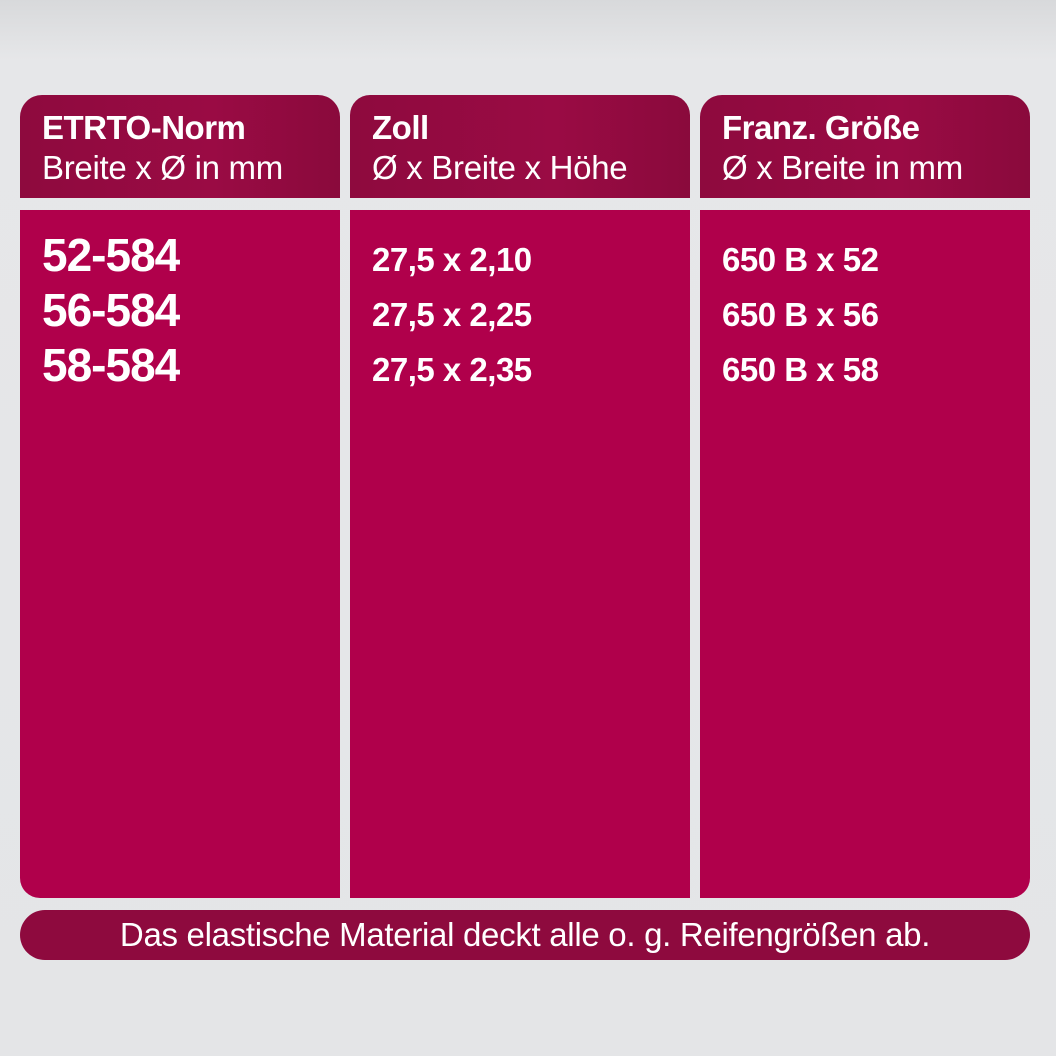 The image size is (1056, 1056). I want to click on column-header: Franz. Größe Ø x Breite in mm, so click(865, 146).